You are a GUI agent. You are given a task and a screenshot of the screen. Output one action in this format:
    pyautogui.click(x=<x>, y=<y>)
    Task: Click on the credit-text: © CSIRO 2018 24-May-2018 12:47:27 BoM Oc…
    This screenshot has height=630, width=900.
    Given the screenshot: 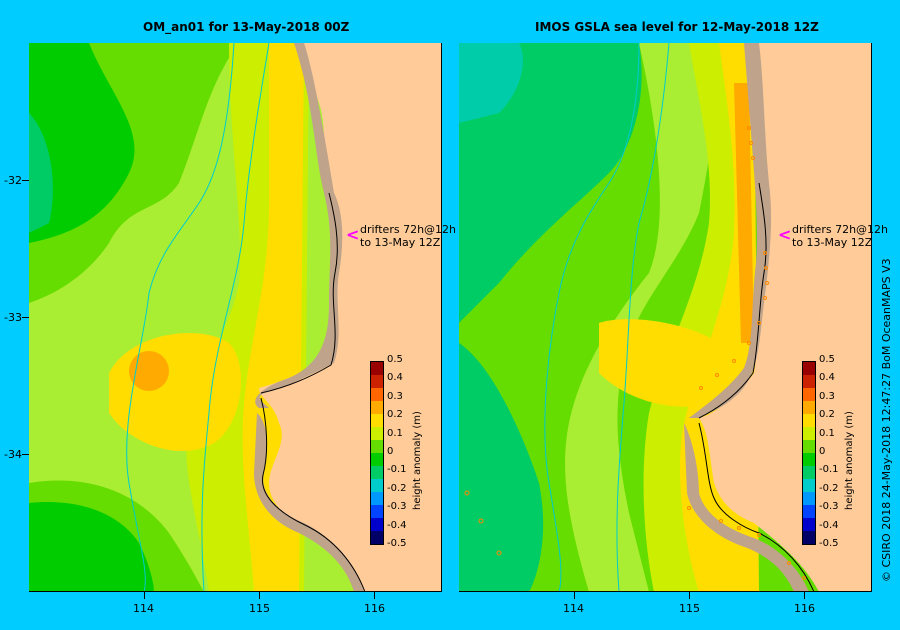 What is the action you would take?
    pyautogui.click(x=886, y=420)
    